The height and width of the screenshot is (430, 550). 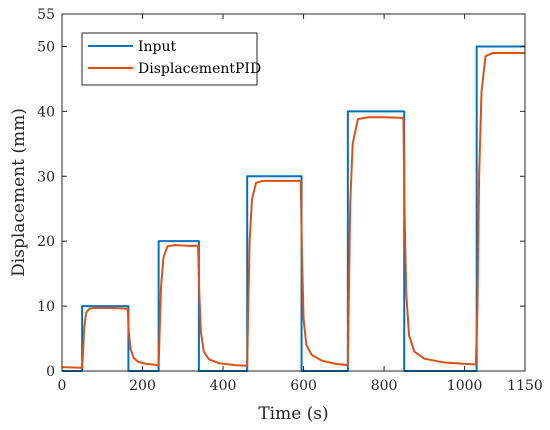 What do you see at coordinates (19, 192) in the screenshot?
I see `y-axis-label: Displacement (mm)` at bounding box center [19, 192].